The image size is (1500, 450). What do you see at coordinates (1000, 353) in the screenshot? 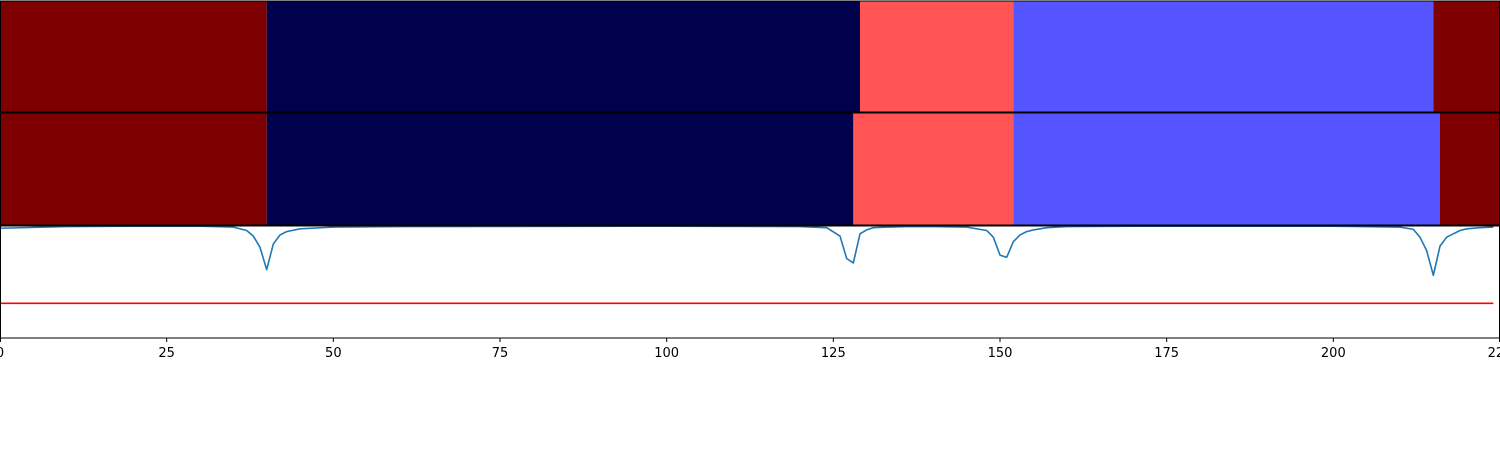
I see `x-tick-label-150: 150` at bounding box center [1000, 353].